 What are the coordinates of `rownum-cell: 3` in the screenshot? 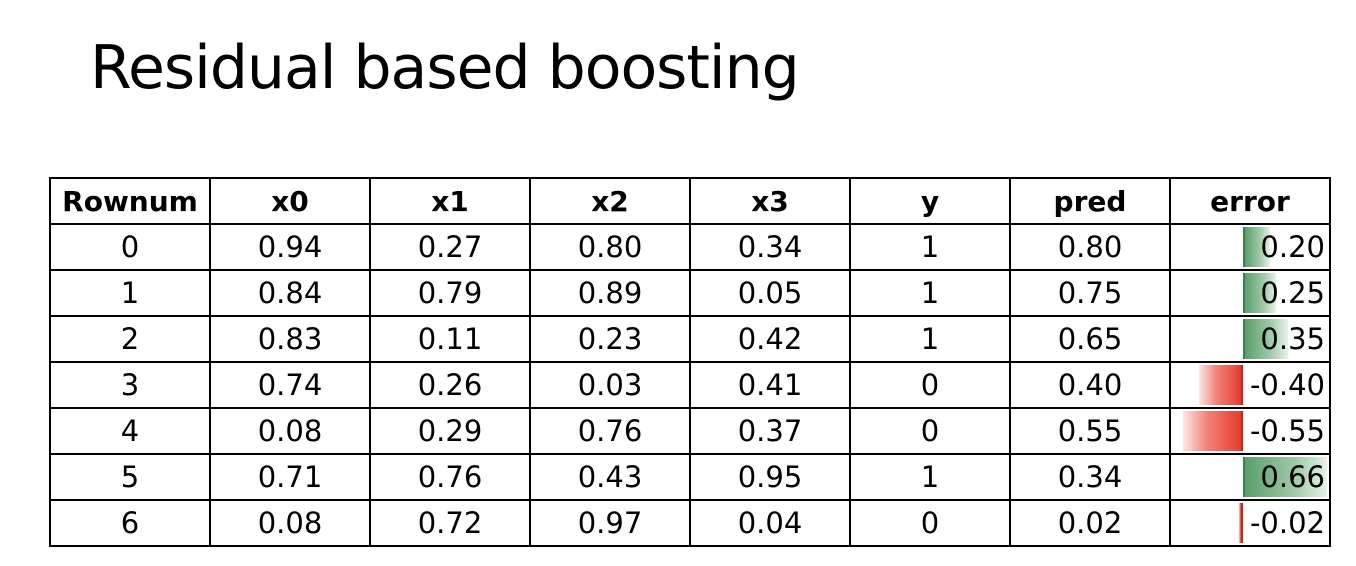 It's located at (130, 385).